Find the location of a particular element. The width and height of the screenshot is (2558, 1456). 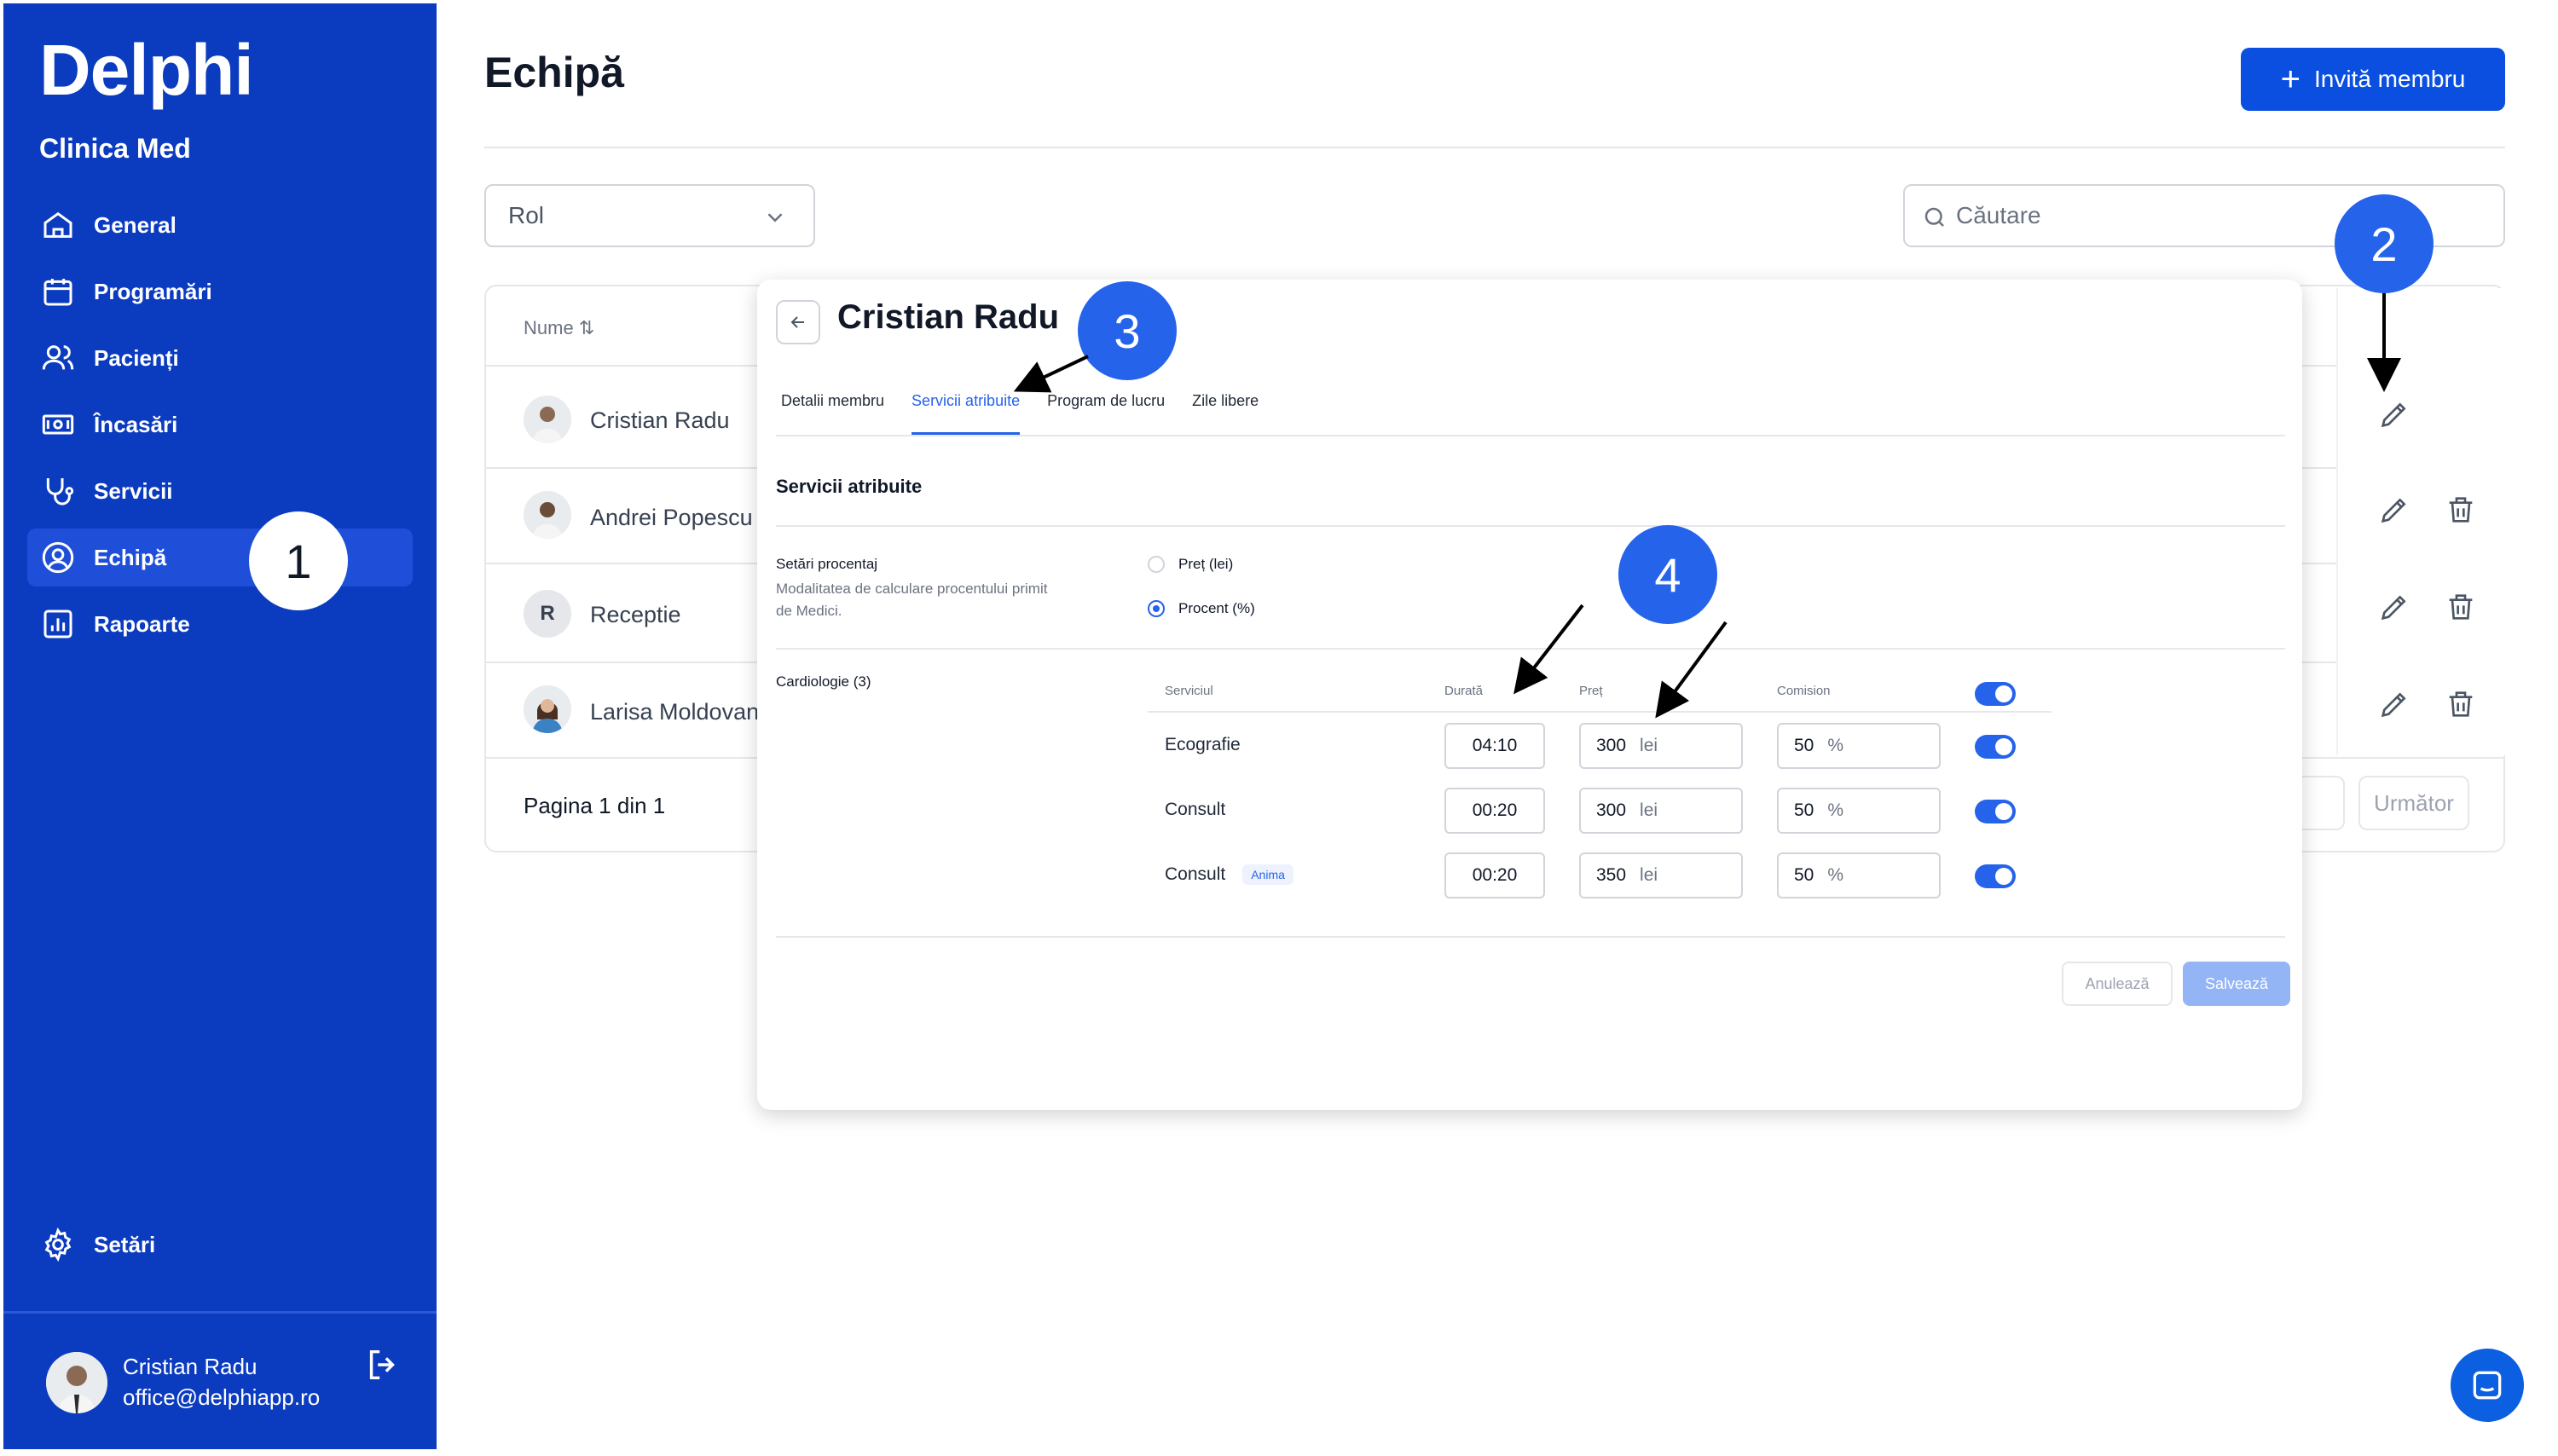

invite-member-button: + Invită membru is located at coordinates (2373, 79).